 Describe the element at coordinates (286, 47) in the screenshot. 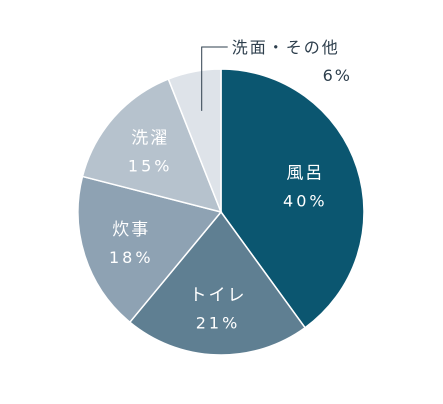

I see `callout-label-washbasin-other: 洗面・その他` at that location.